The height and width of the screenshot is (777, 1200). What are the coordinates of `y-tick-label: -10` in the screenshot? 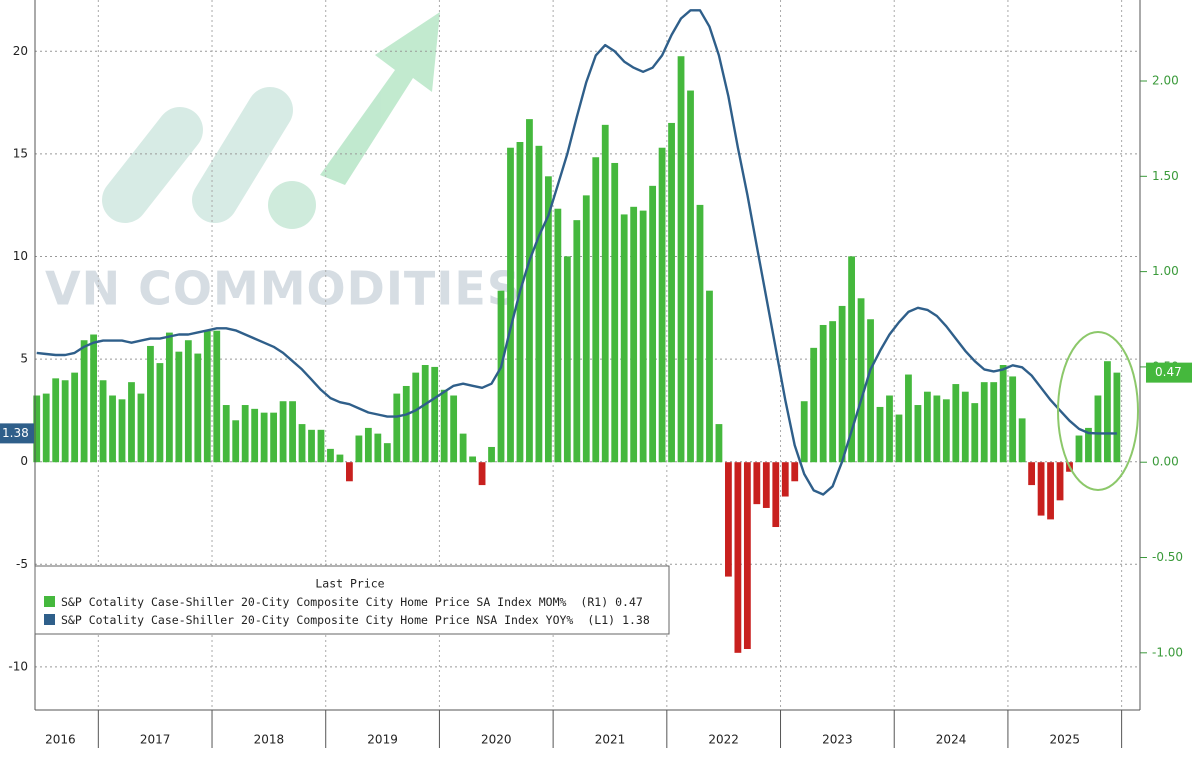 It's located at (18, 666).